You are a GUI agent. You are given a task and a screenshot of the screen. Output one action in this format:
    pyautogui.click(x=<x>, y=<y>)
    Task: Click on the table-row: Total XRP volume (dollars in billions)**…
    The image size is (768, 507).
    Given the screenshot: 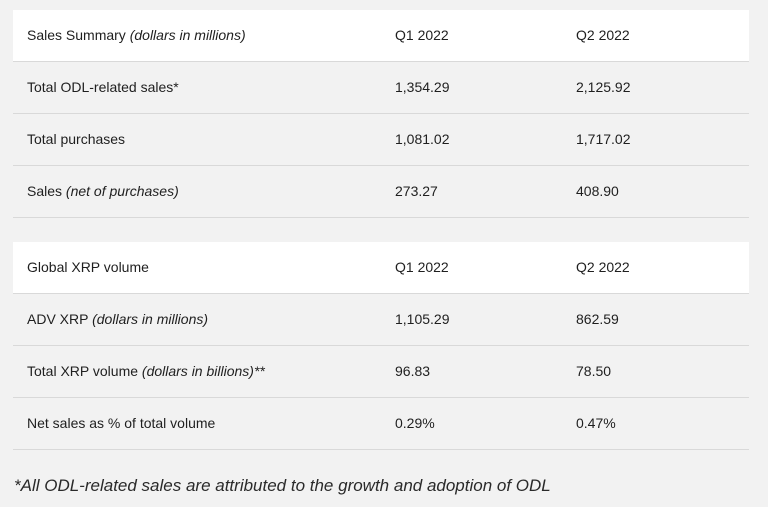 What is the action you would take?
    pyautogui.click(x=381, y=372)
    